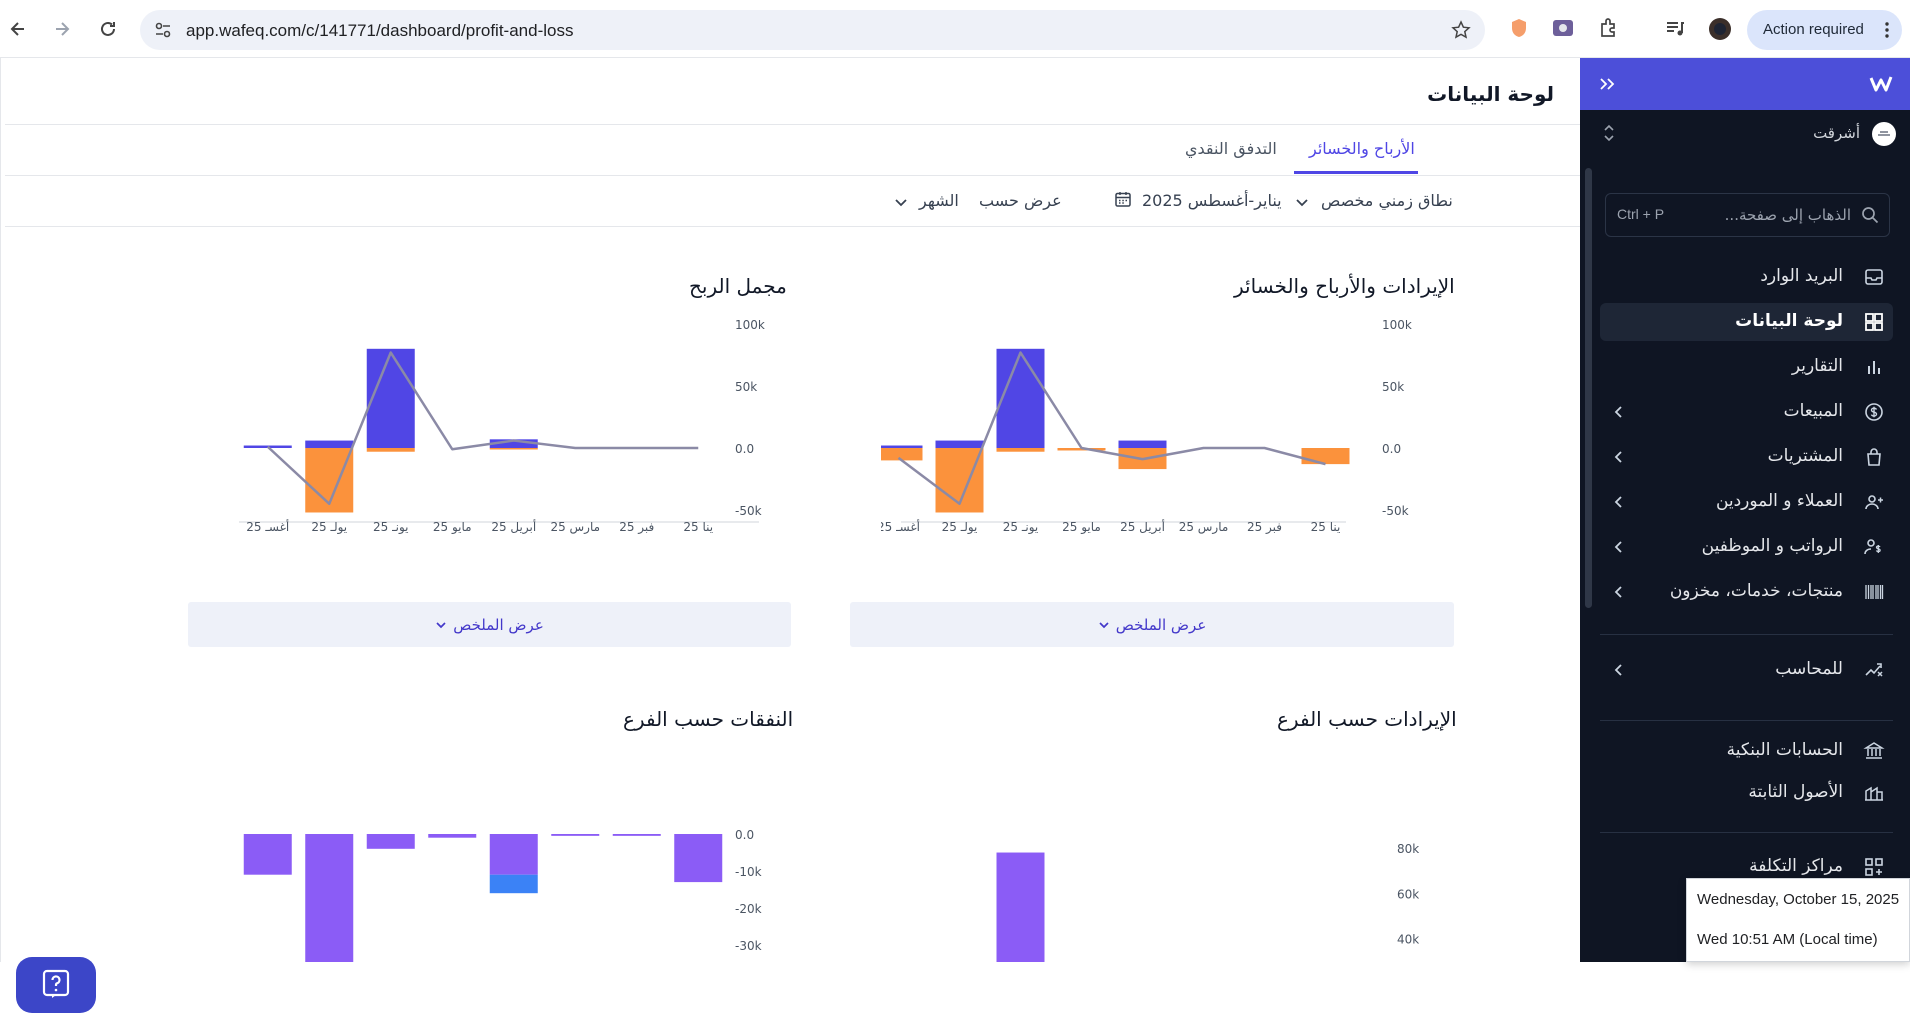 This screenshot has width=1910, height=1013. What do you see at coordinates (1884, 134) in the screenshot?
I see `company-logo-icon` at bounding box center [1884, 134].